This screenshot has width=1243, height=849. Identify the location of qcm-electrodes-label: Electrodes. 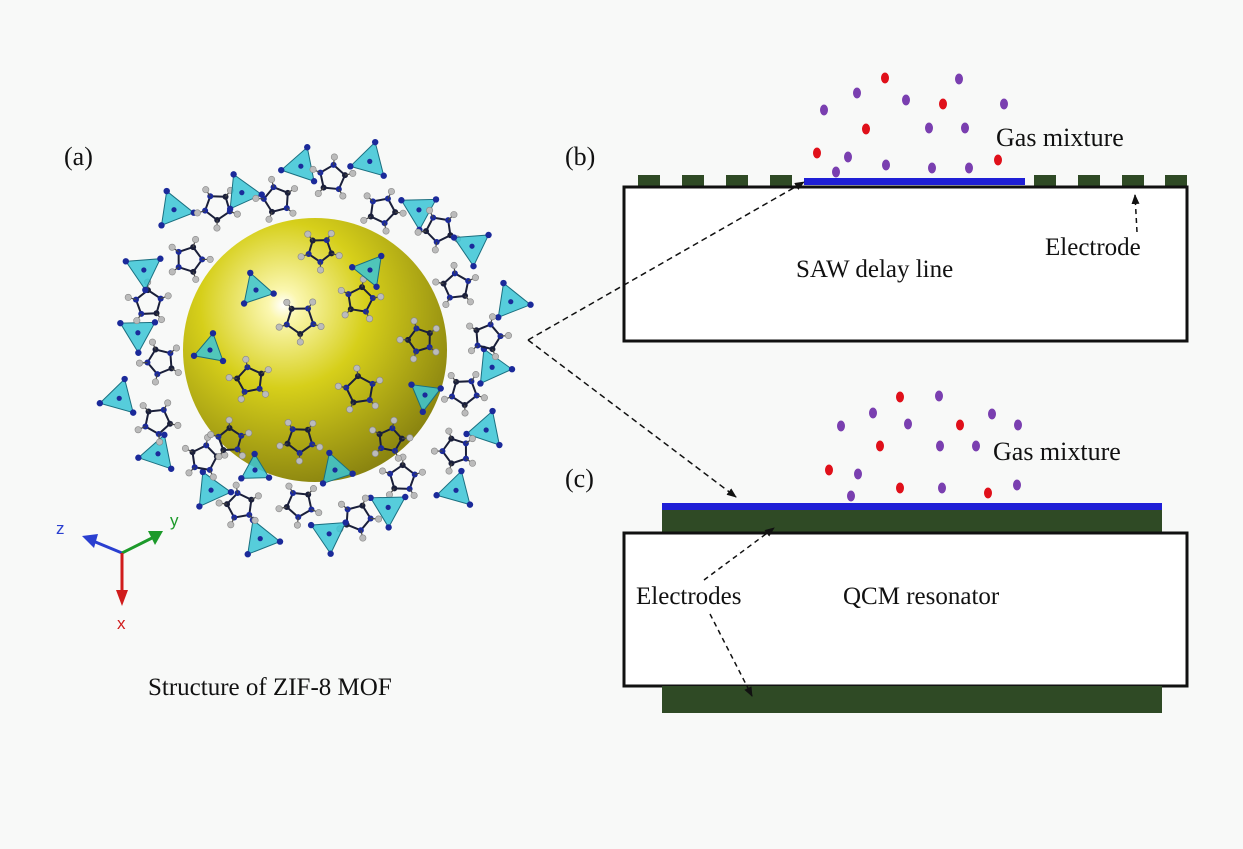
(689, 596).